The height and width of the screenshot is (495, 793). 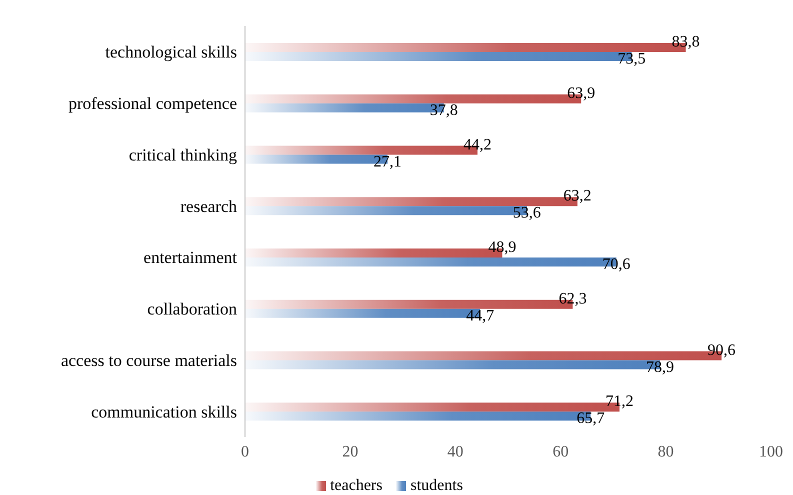 What do you see at coordinates (350, 451) in the screenshot?
I see `x-tick-label: 20` at bounding box center [350, 451].